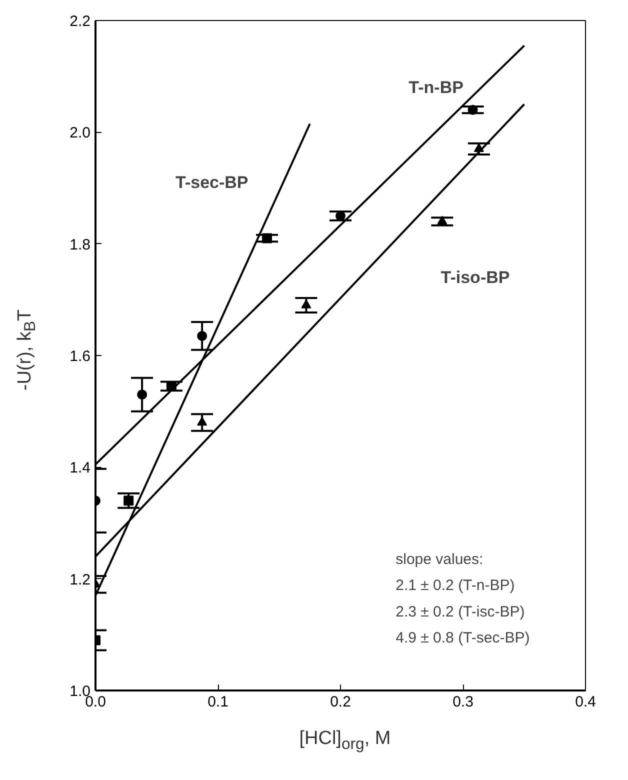 Image resolution: width=628 pixels, height=780 pixels. Describe the element at coordinates (475, 277) in the screenshot. I see `text: T-iso-BP` at that location.